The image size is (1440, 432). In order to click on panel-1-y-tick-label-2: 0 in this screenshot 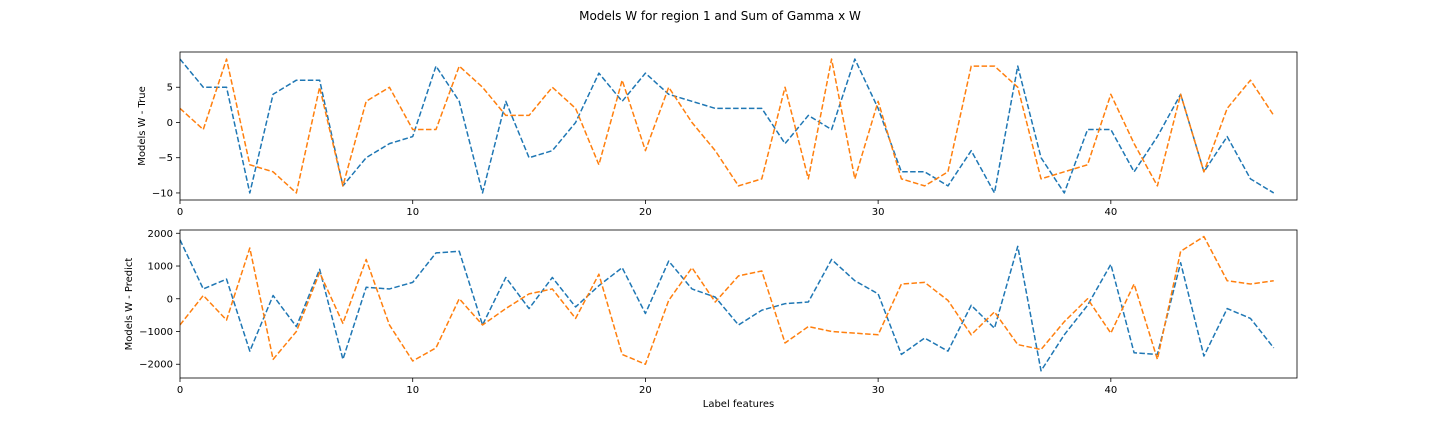, I will do `click(170, 299)`.